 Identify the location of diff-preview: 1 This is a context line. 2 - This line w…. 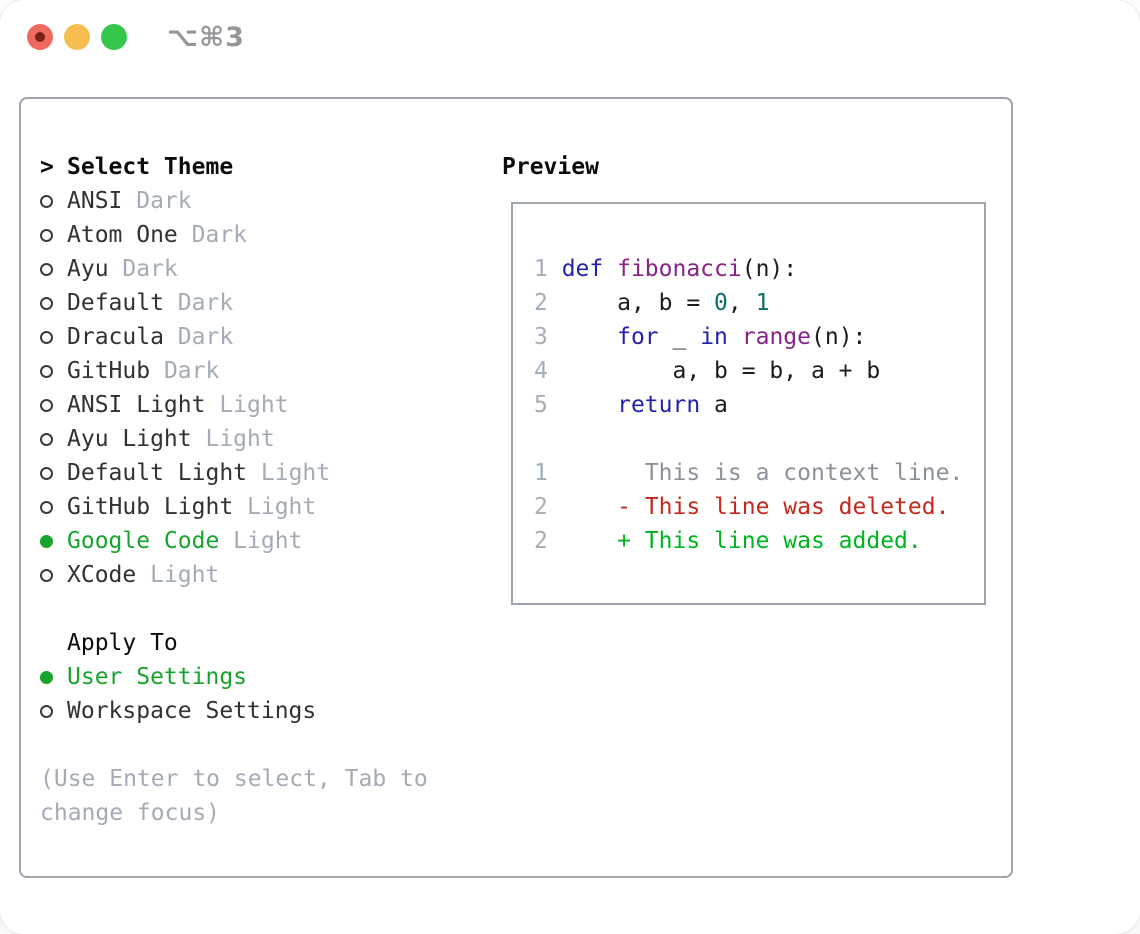
(759, 507).